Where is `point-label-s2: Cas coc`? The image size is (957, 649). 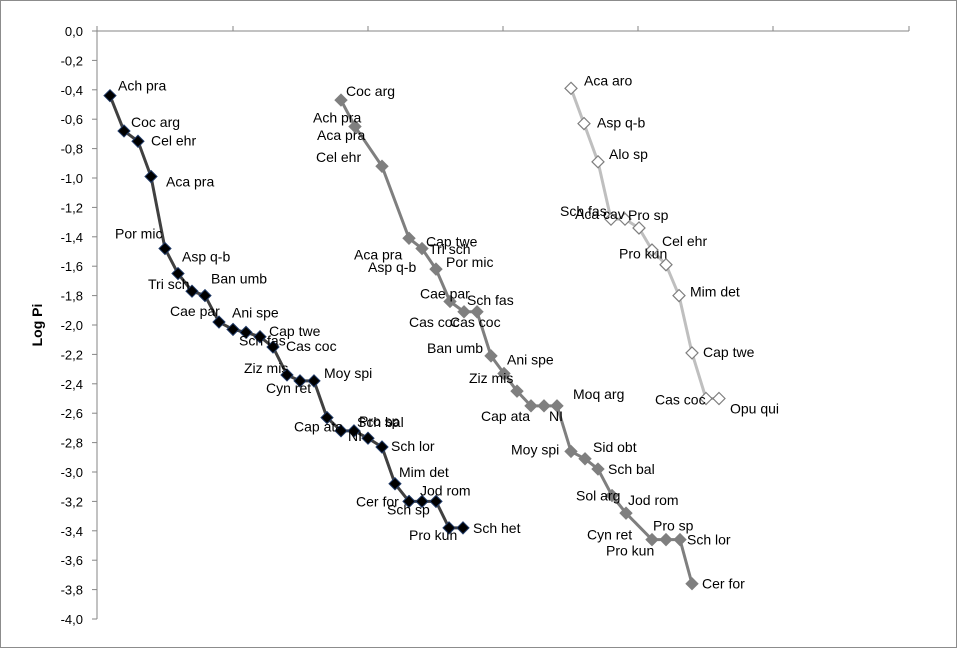 point-label-s2: Cas coc is located at coordinates (434, 322).